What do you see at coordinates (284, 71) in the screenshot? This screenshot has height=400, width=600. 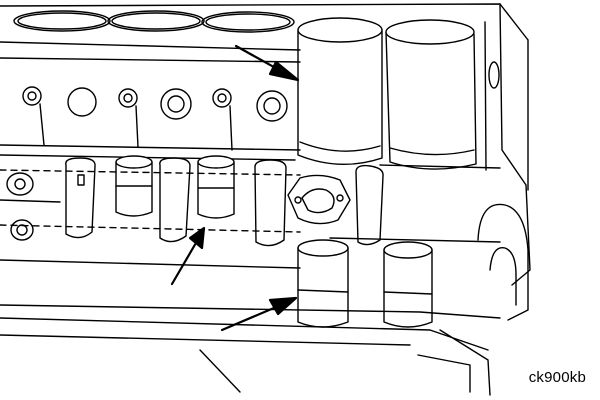 I see `arrowhead-liner` at bounding box center [284, 71].